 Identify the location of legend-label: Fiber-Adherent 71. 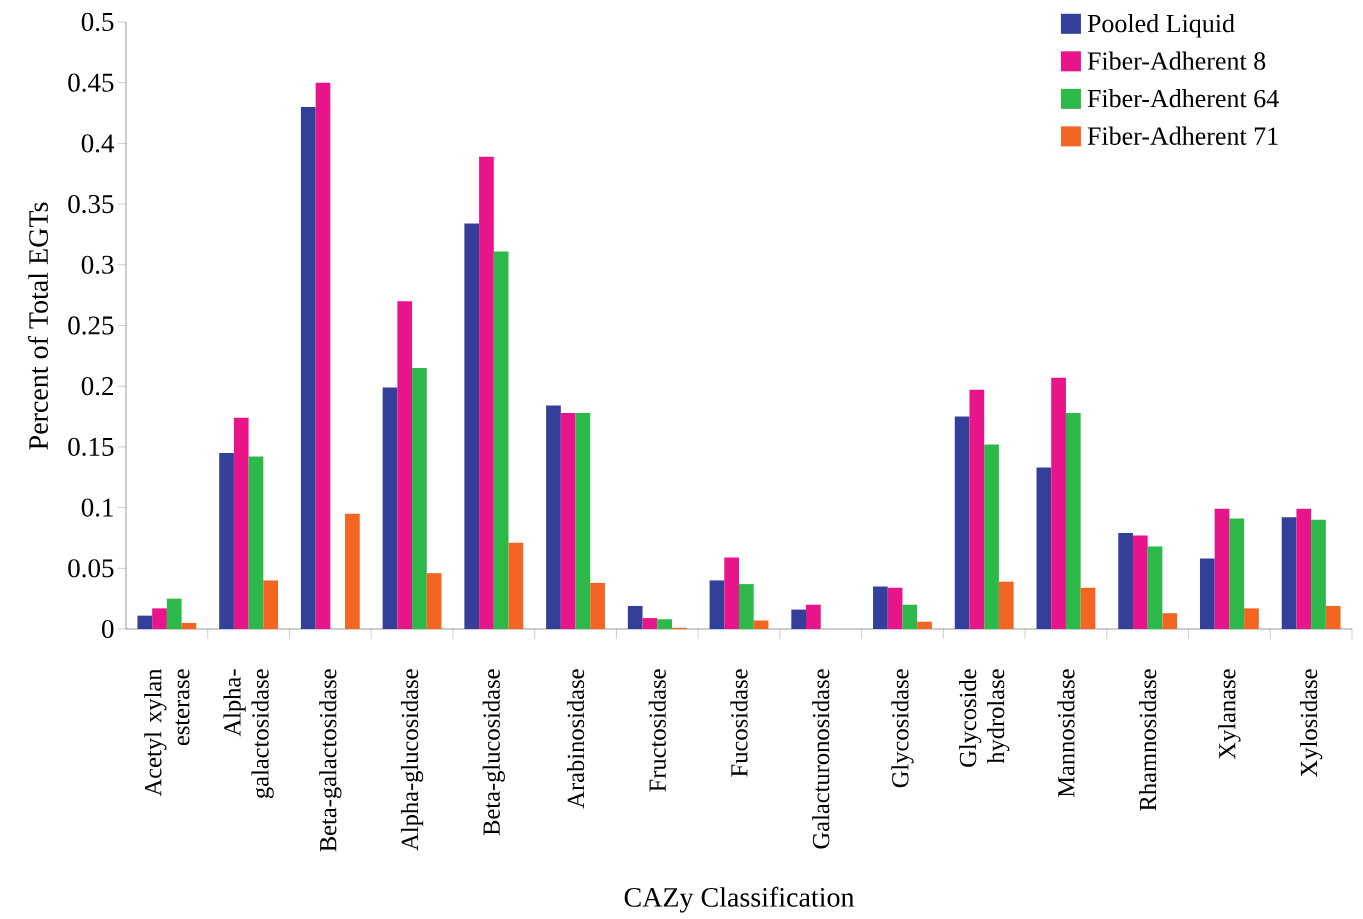
(1182, 135).